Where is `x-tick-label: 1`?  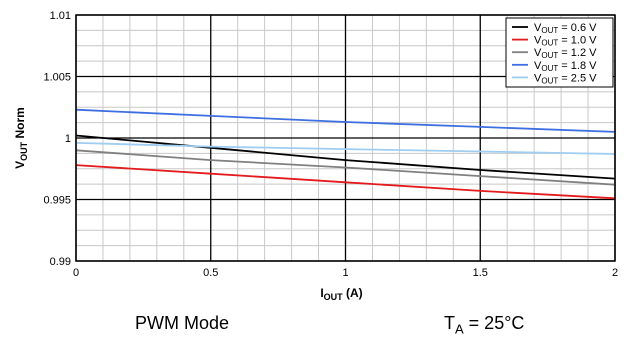
x-tick-label: 1 is located at coordinates (345, 273).